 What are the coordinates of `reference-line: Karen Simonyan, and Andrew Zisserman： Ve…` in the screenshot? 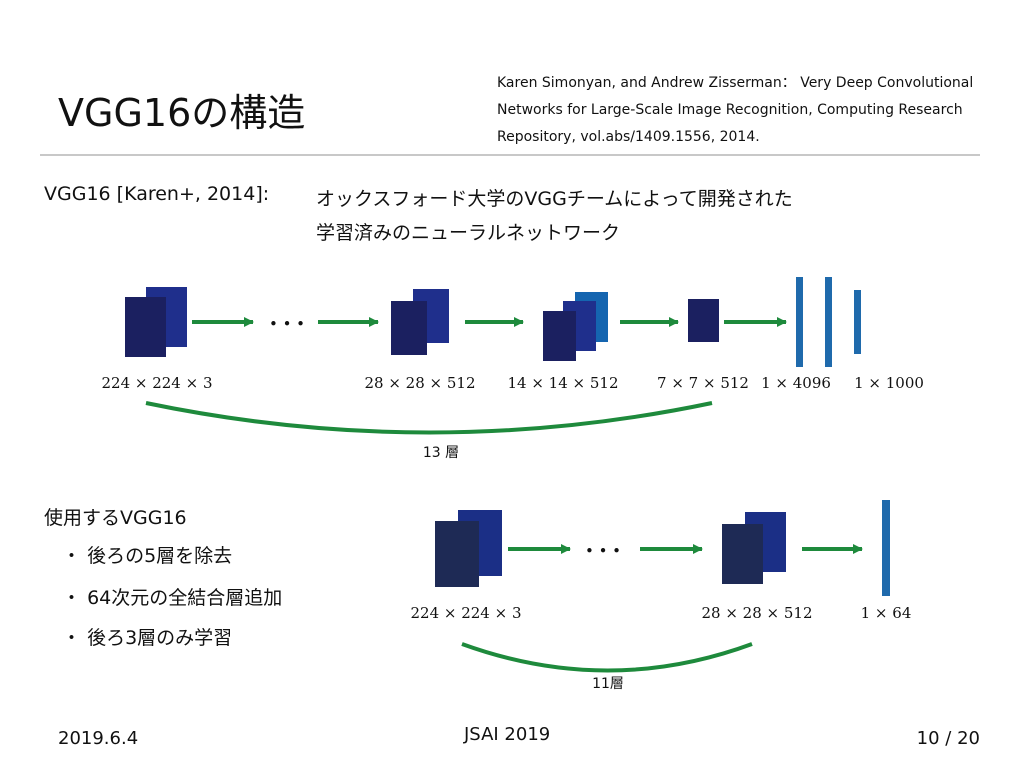 It's located at (735, 83).